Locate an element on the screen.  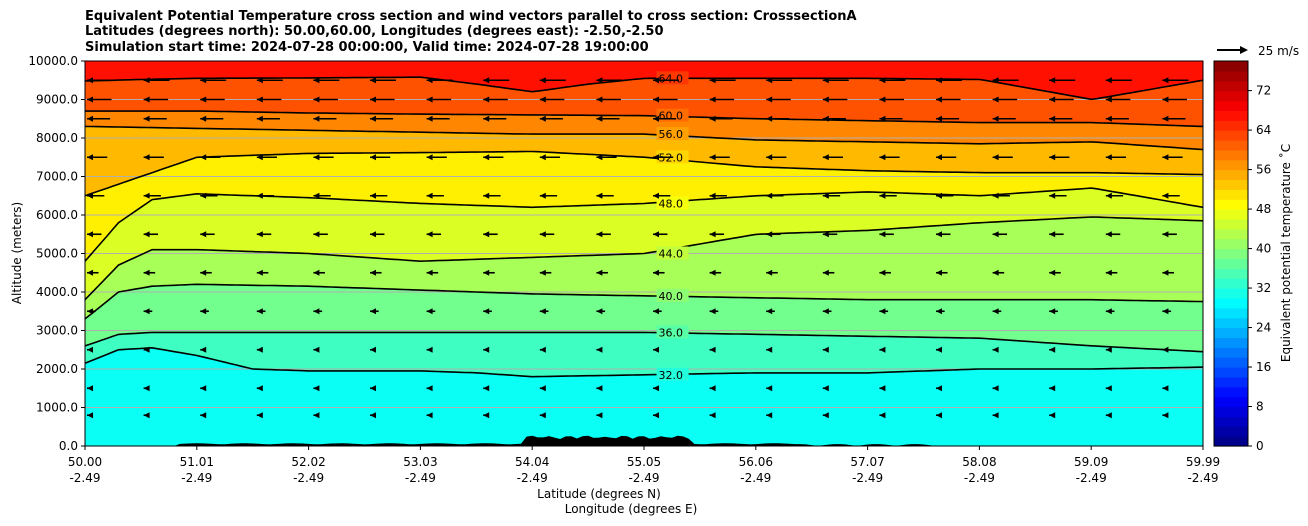
contour-label-56: 56.0 is located at coordinates (671, 134).